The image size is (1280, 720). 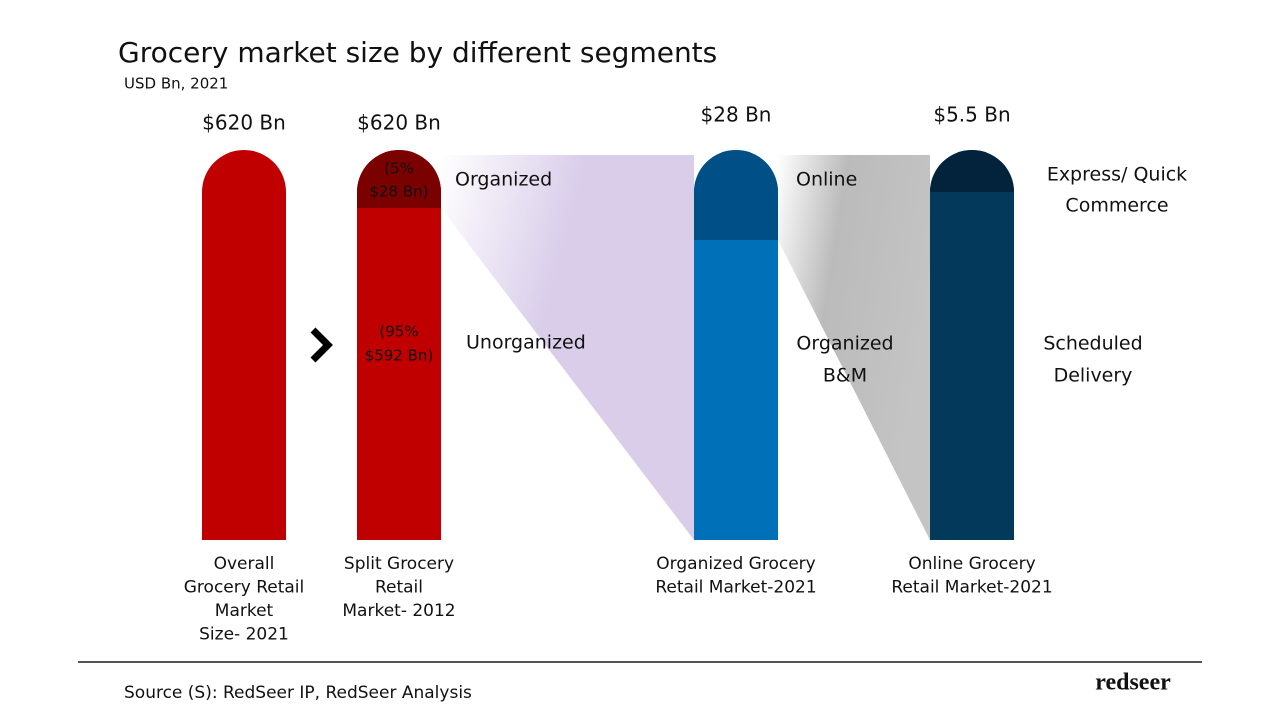 I want to click on segment-value: $592 Bn), so click(x=399, y=356).